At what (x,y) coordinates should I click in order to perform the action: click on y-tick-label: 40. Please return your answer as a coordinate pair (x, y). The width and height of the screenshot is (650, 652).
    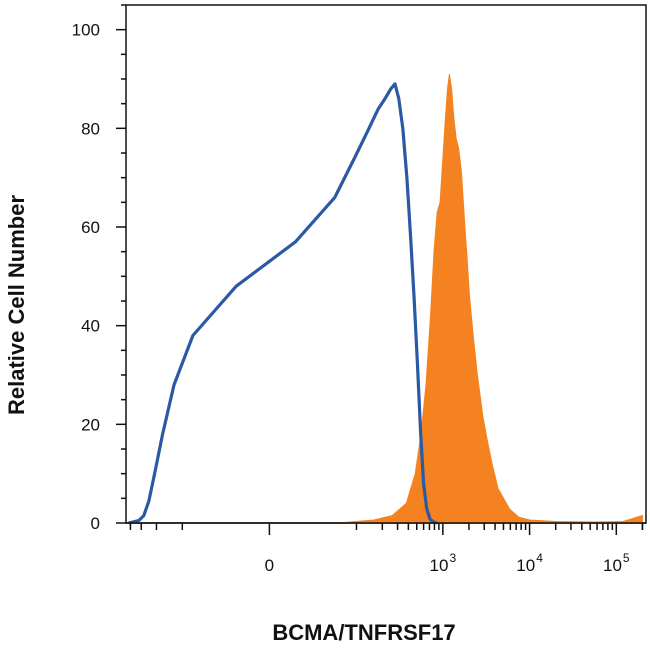
    Looking at the image, I should click on (90, 326).